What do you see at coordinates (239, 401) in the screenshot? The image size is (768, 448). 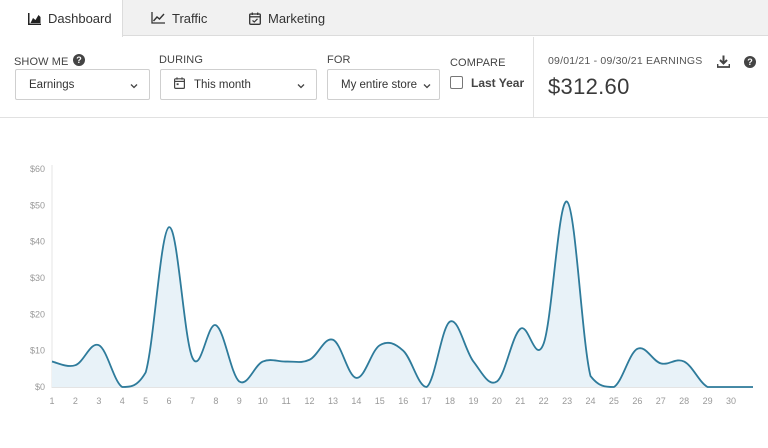 I see `x-tick-label: 9` at bounding box center [239, 401].